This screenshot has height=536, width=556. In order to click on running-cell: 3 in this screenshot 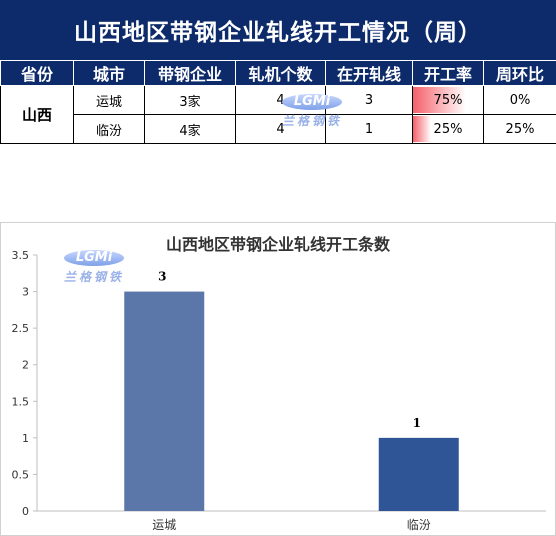, I will do `click(369, 100)`.